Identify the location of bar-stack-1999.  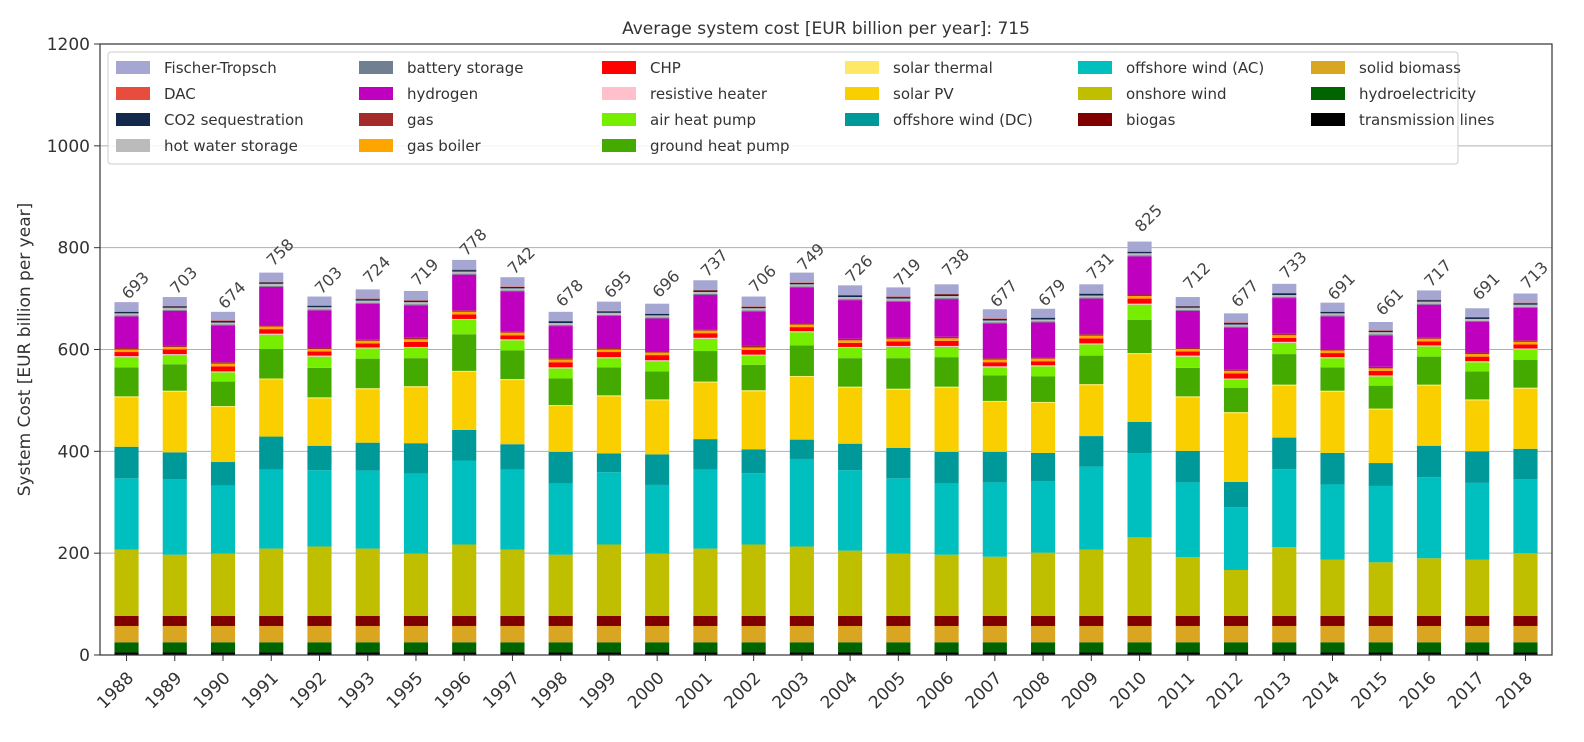
(608, 478).